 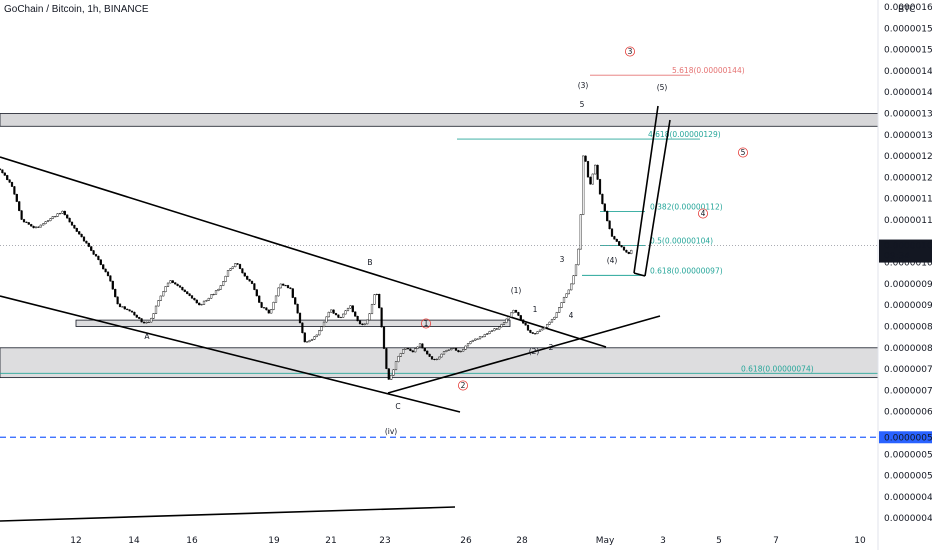 I want to click on fib-label: 0.5(0.00000104), so click(x=681, y=241).